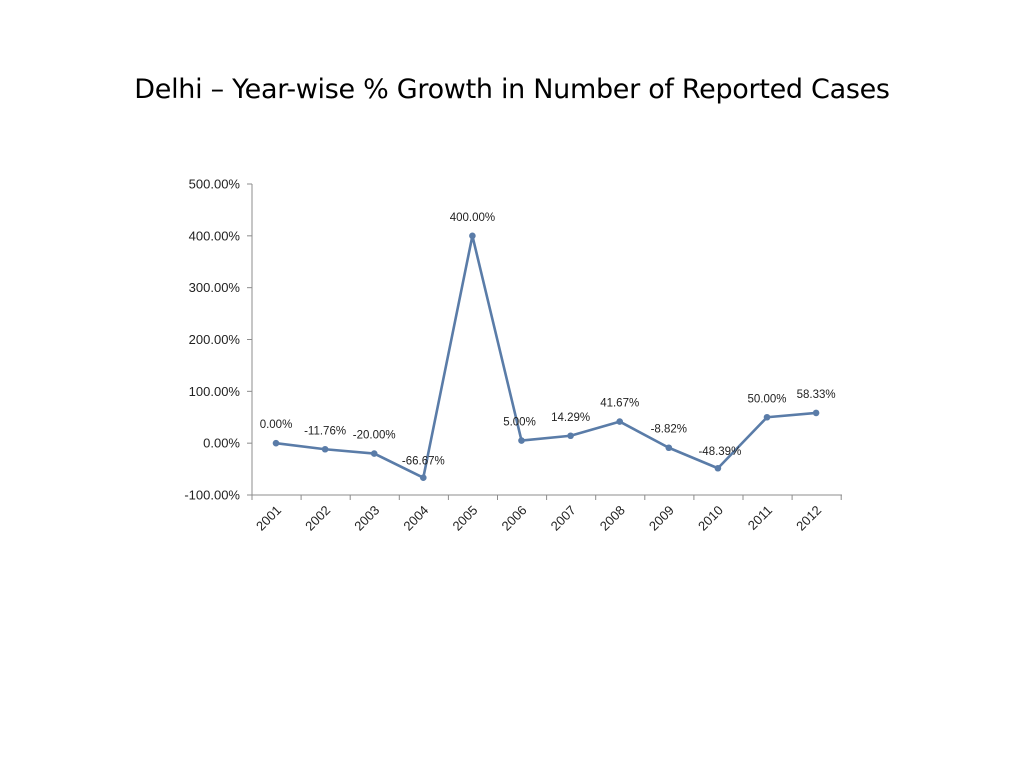  I want to click on x-tick-label: 2010, so click(710, 518).